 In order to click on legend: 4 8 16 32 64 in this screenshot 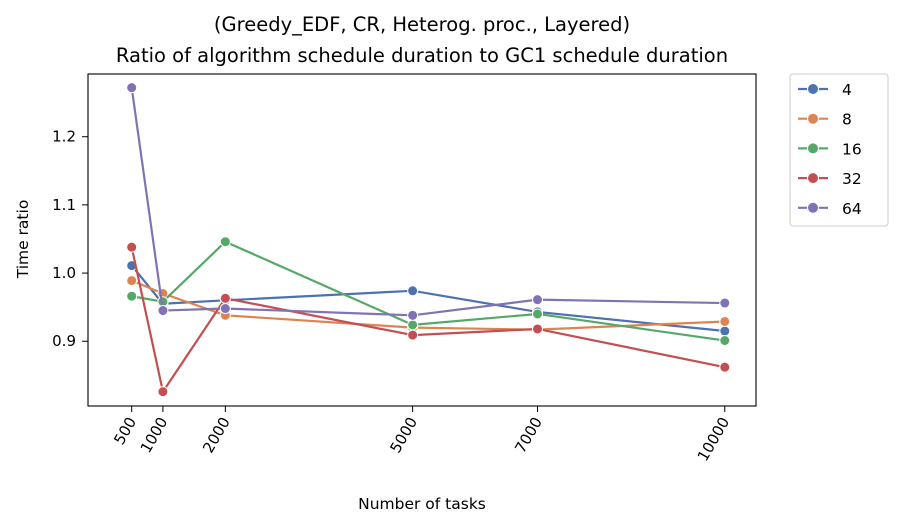, I will do `click(839, 150)`.